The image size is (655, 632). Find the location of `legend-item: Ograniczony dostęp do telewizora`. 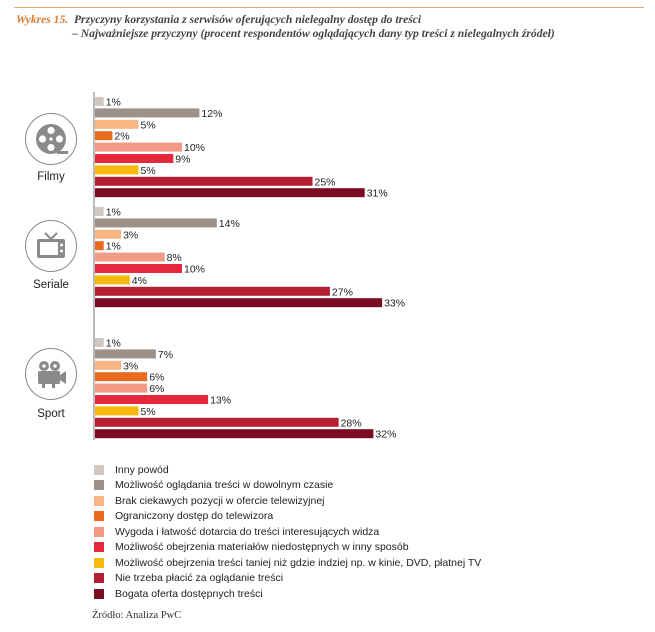

legend-item: Ograniczony dostęp do telewizora is located at coordinates (287, 517).